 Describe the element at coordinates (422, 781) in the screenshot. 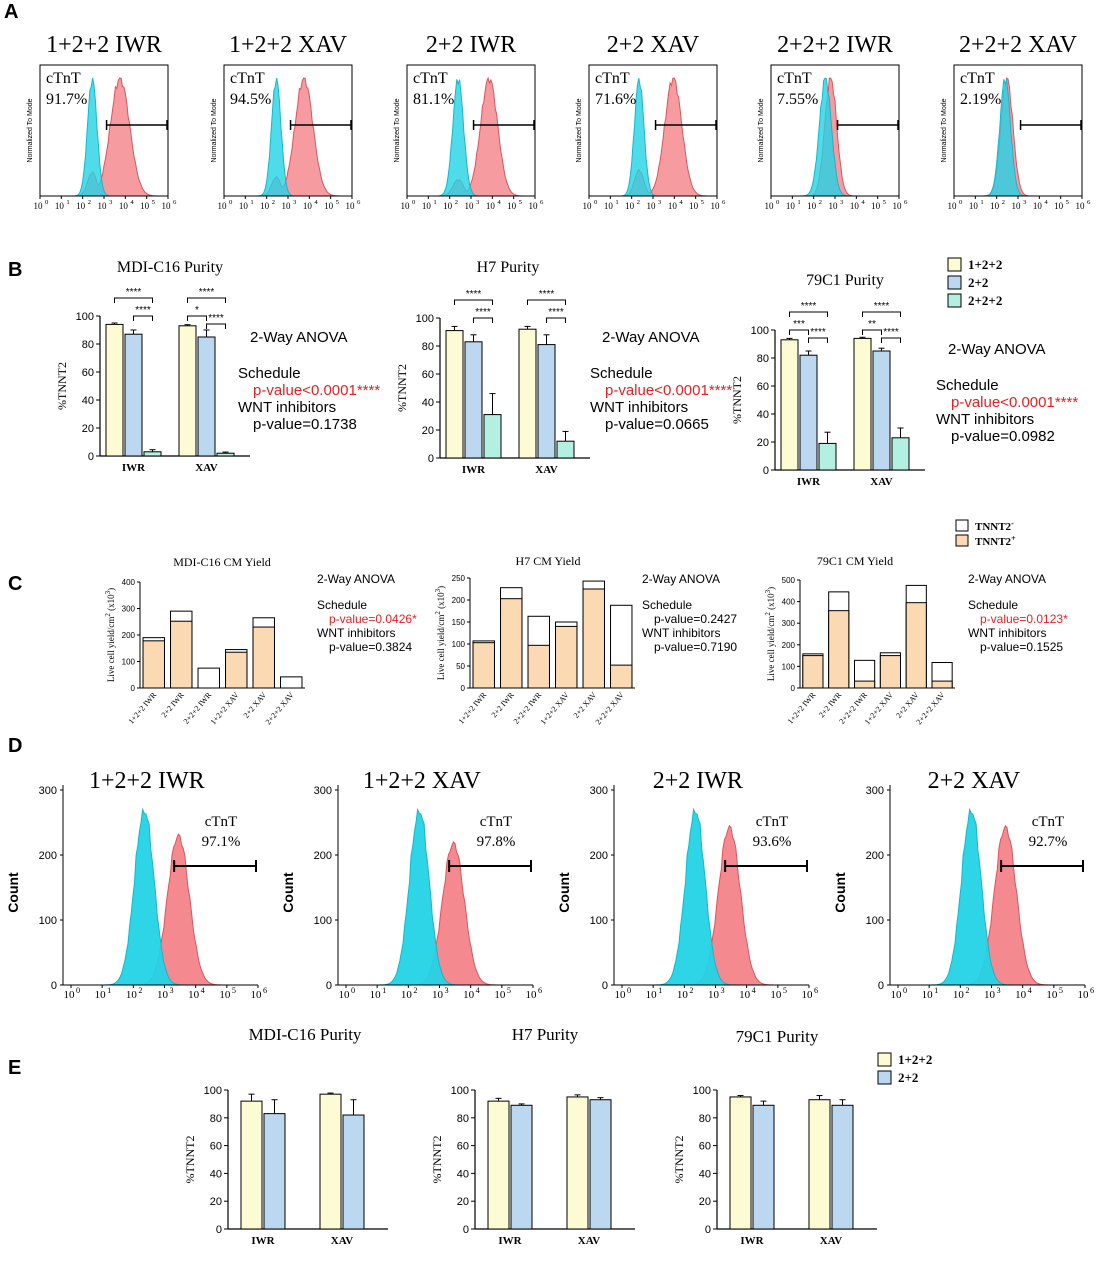

I see `panel-d-plot-title: 1+2+2 XAV` at that location.